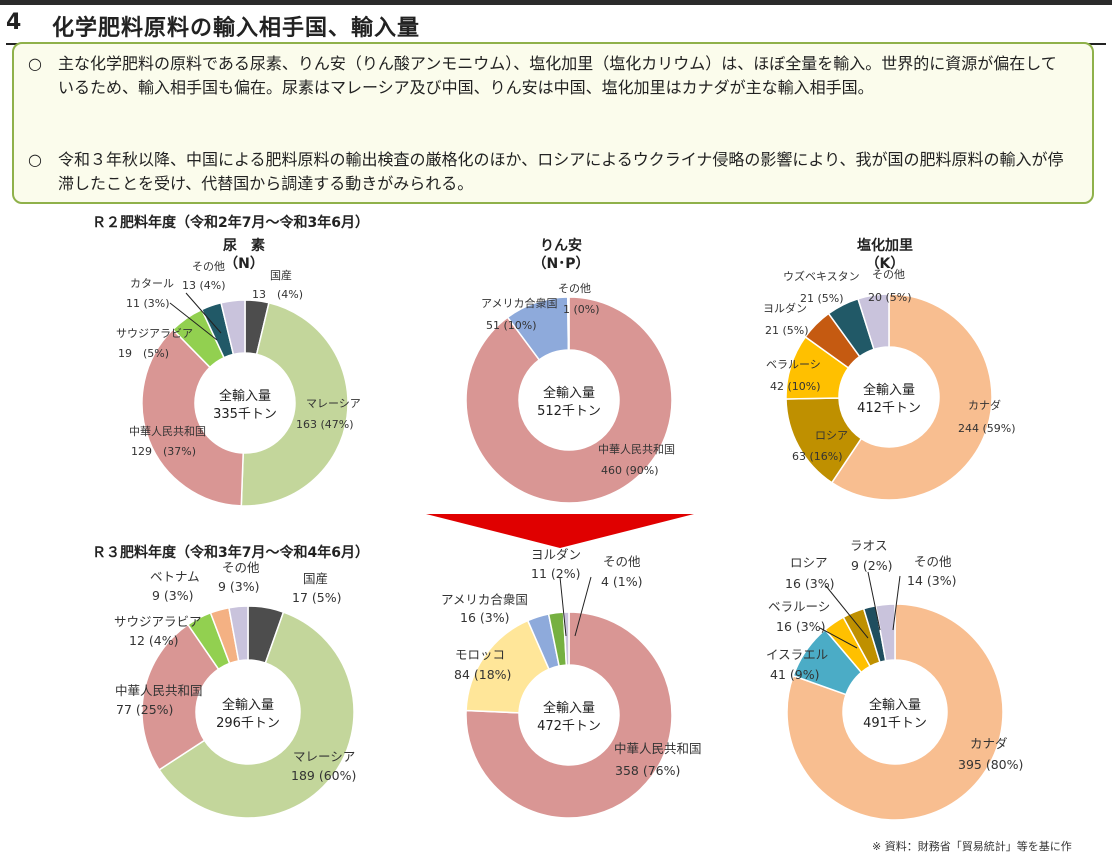 This screenshot has width=1112, height=854. I want to click on slice-value-label: 129 (37%), so click(163, 451).